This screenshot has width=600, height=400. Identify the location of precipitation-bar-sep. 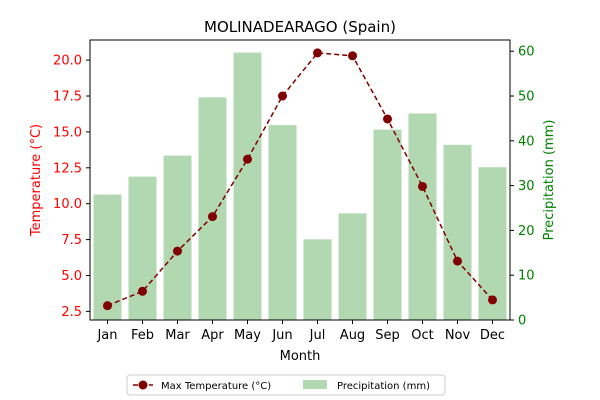
(387, 224).